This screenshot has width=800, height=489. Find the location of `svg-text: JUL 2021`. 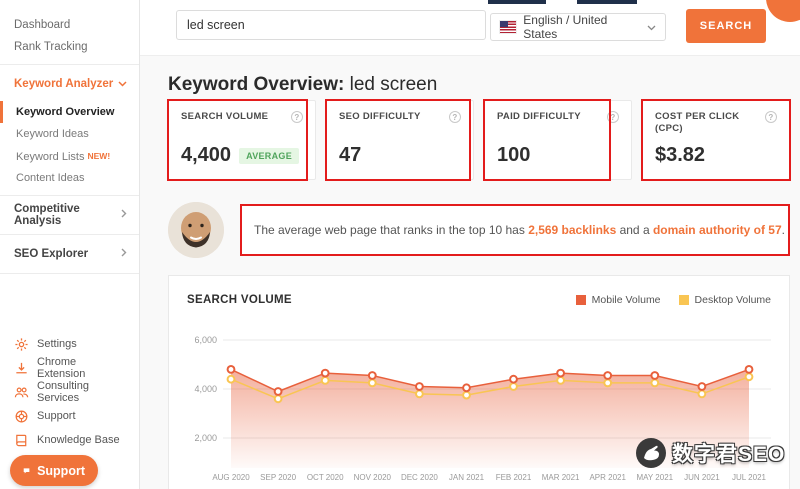

svg-text: JUL 2021 is located at coordinates (749, 477).